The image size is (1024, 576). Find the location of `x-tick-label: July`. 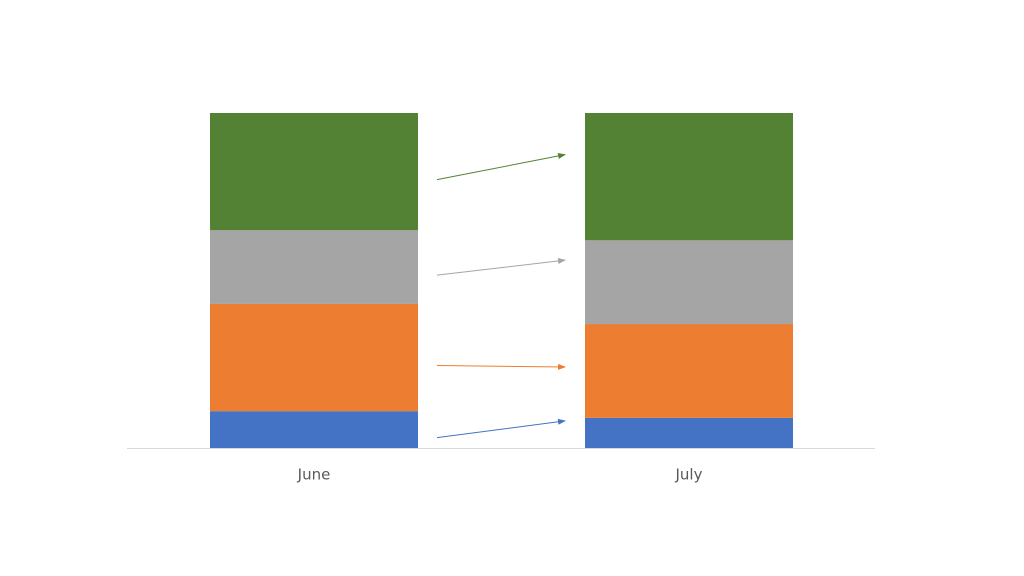

x-tick-label: July is located at coordinates (689, 475).